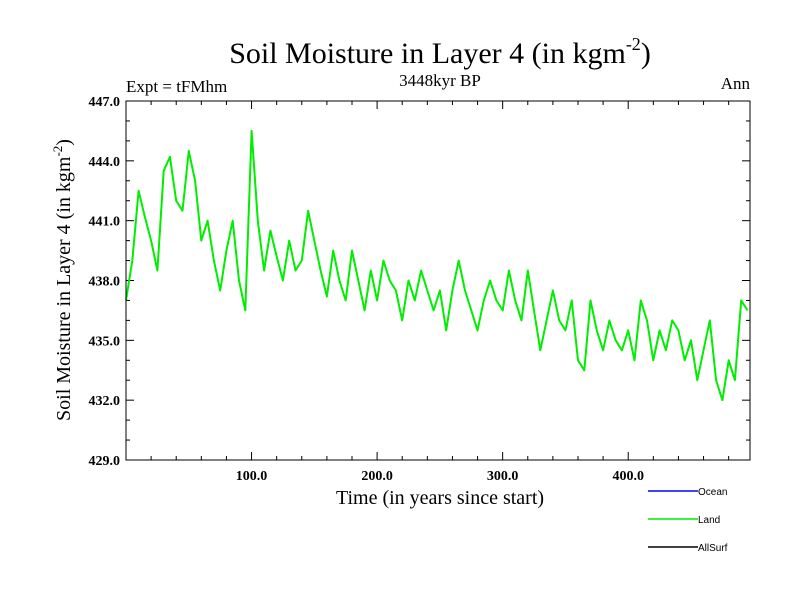  I want to click on x-axis-label: Time (in years since start), so click(440, 498).